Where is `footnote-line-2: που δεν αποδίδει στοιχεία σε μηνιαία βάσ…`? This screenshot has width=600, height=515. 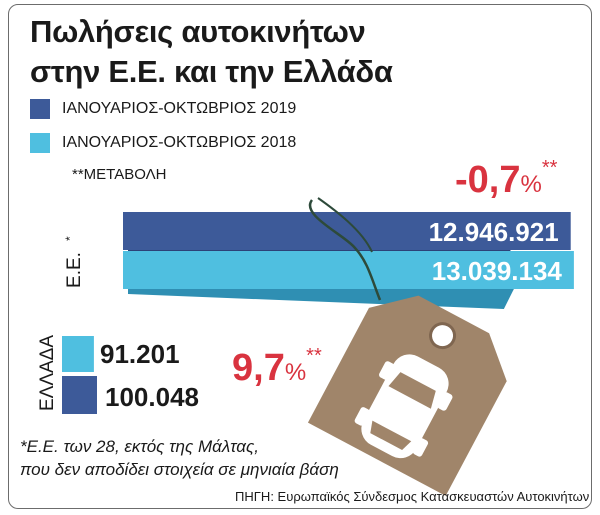
footnote-line-2: που δεν αποδίδει στοιχεία σε μηνιαία βάσ… is located at coordinates (179, 469).